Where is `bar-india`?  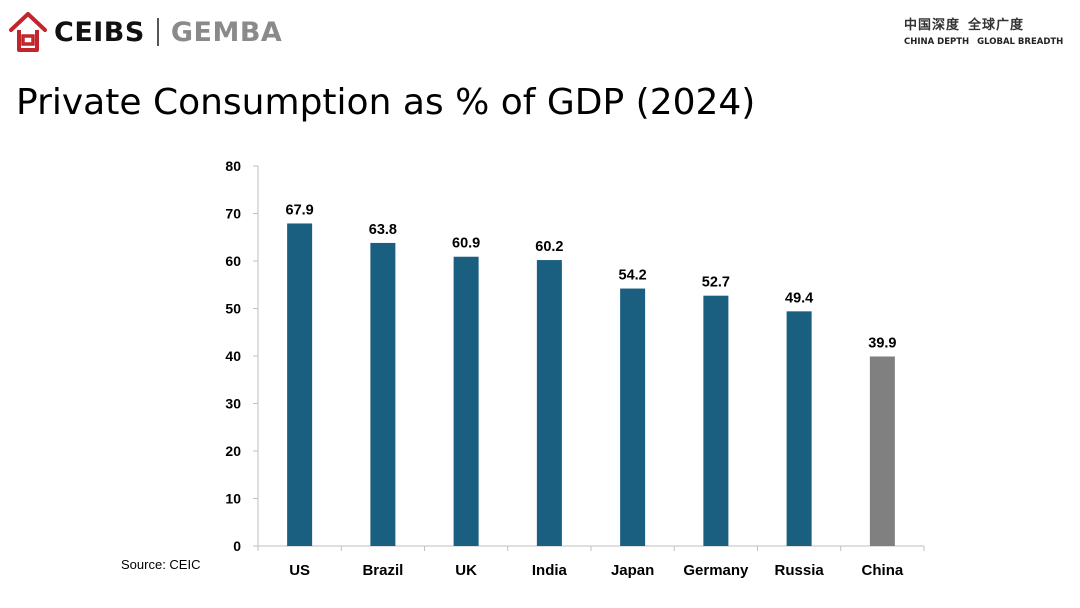 bar-india is located at coordinates (549, 403).